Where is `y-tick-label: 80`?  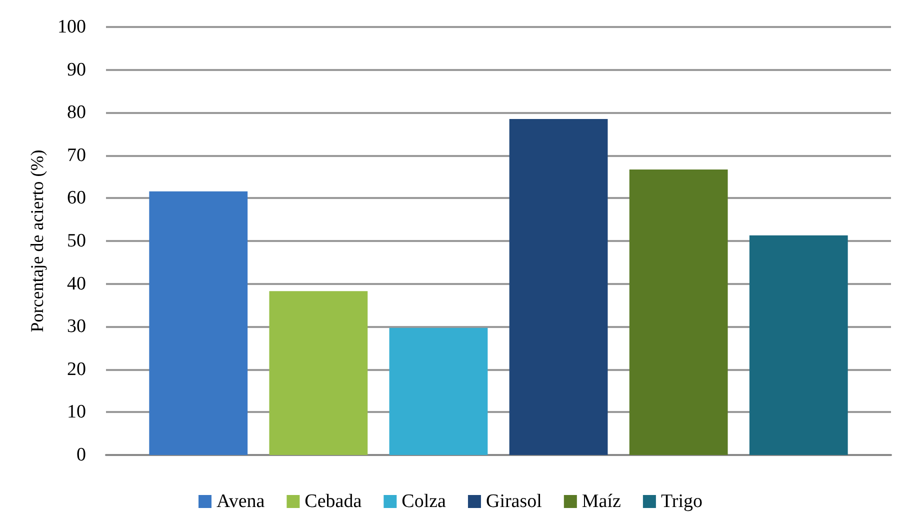
y-tick-label: 80 is located at coordinates (76, 113).